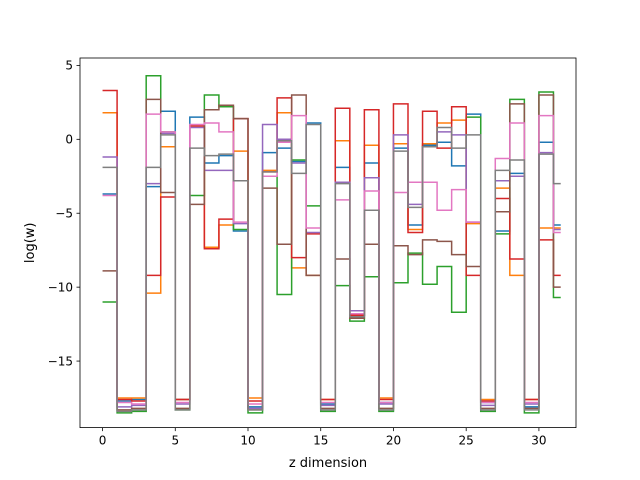 The image size is (640, 480). I want to click on y-tick-label: −15, so click(60, 361).